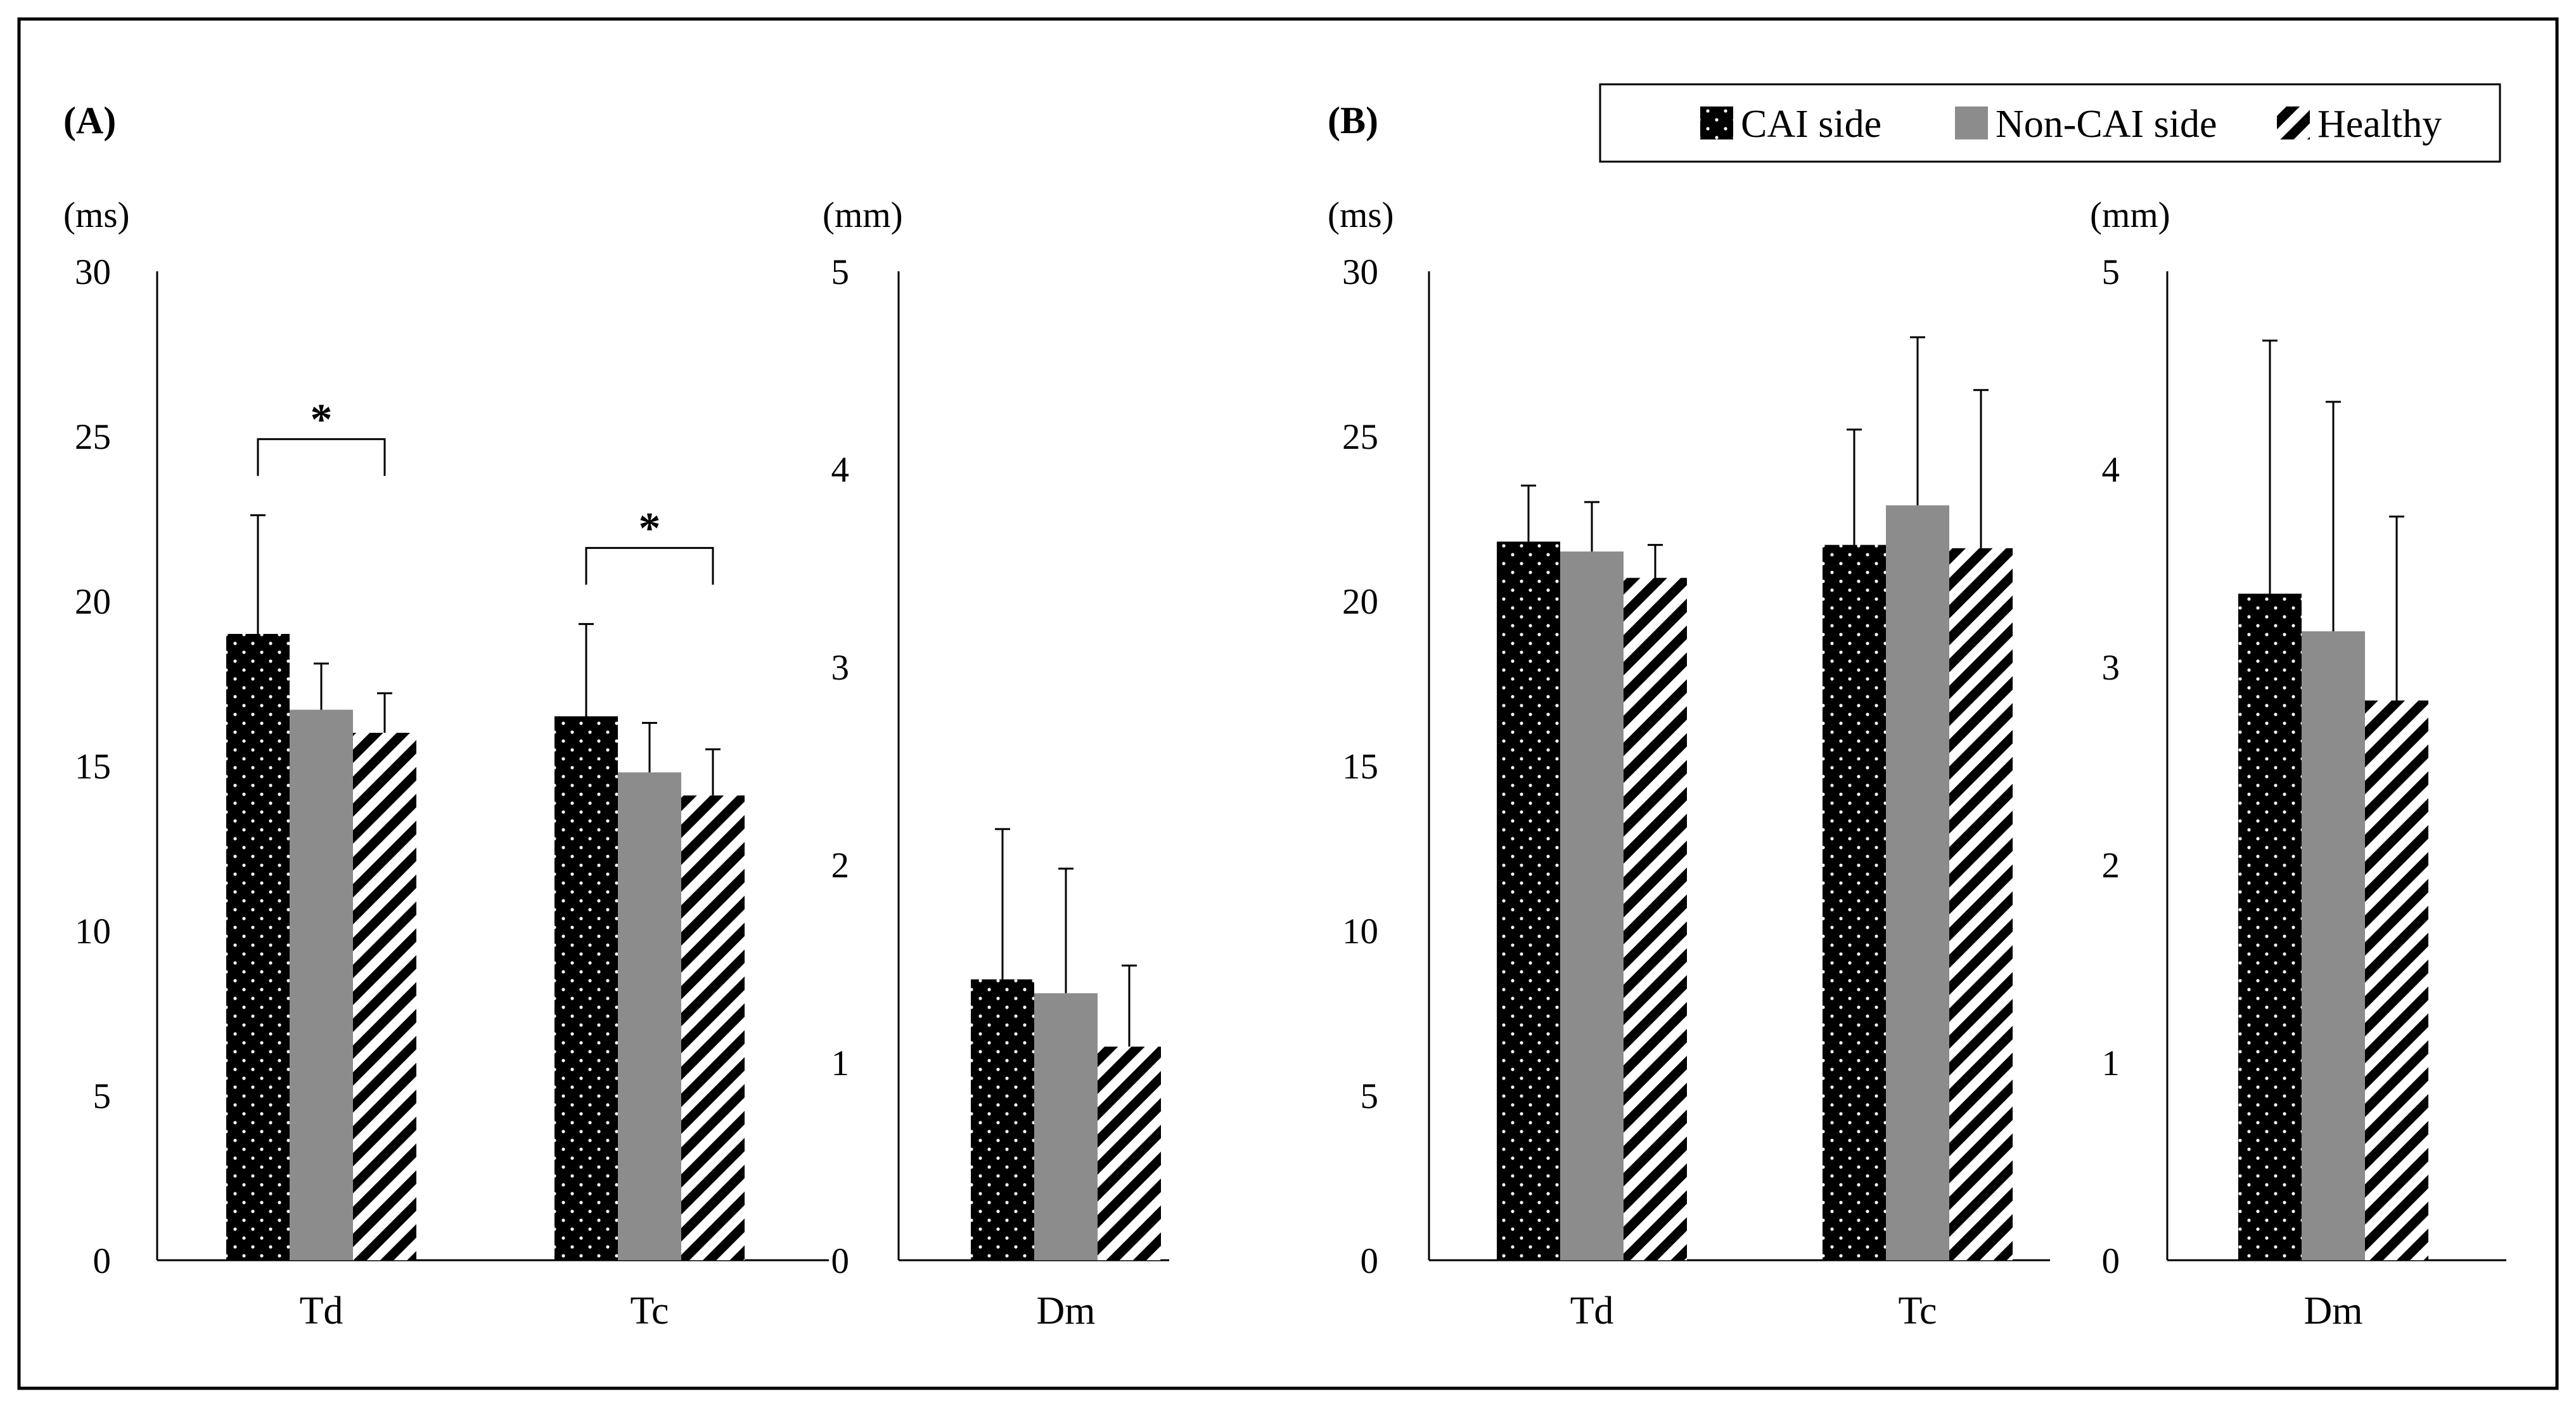  What do you see at coordinates (322, 420) in the screenshot?
I see `significance-marker-td: *` at bounding box center [322, 420].